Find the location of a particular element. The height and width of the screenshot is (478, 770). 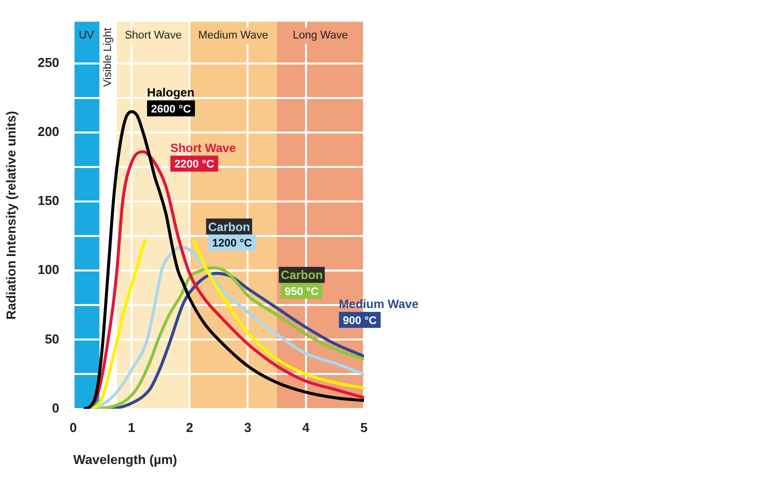

x-tick-label: 2 is located at coordinates (190, 428).